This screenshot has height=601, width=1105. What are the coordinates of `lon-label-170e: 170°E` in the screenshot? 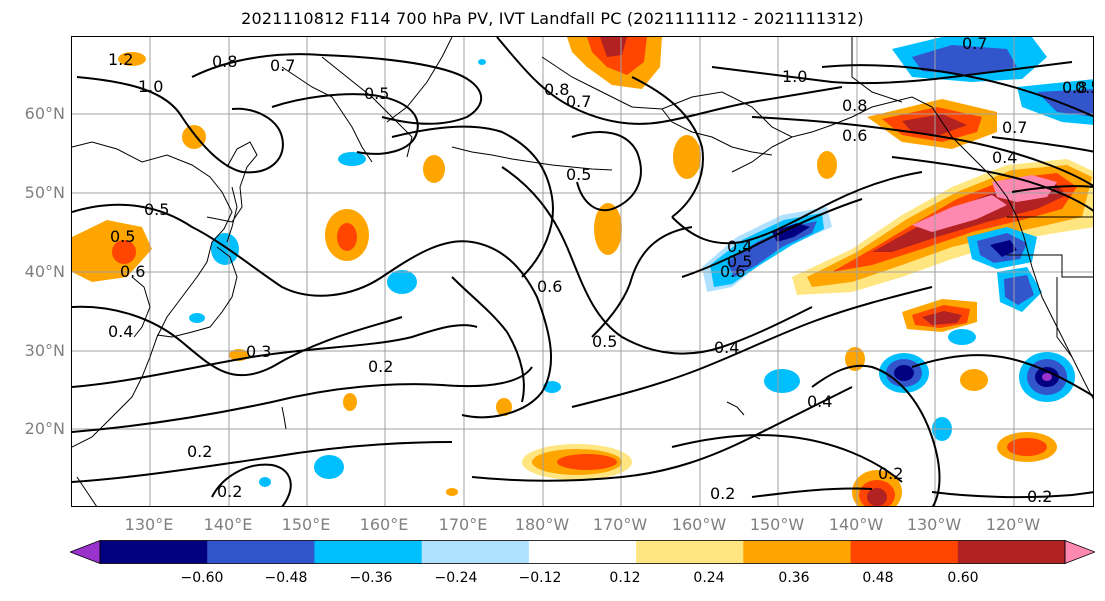 It's located at (463, 524).